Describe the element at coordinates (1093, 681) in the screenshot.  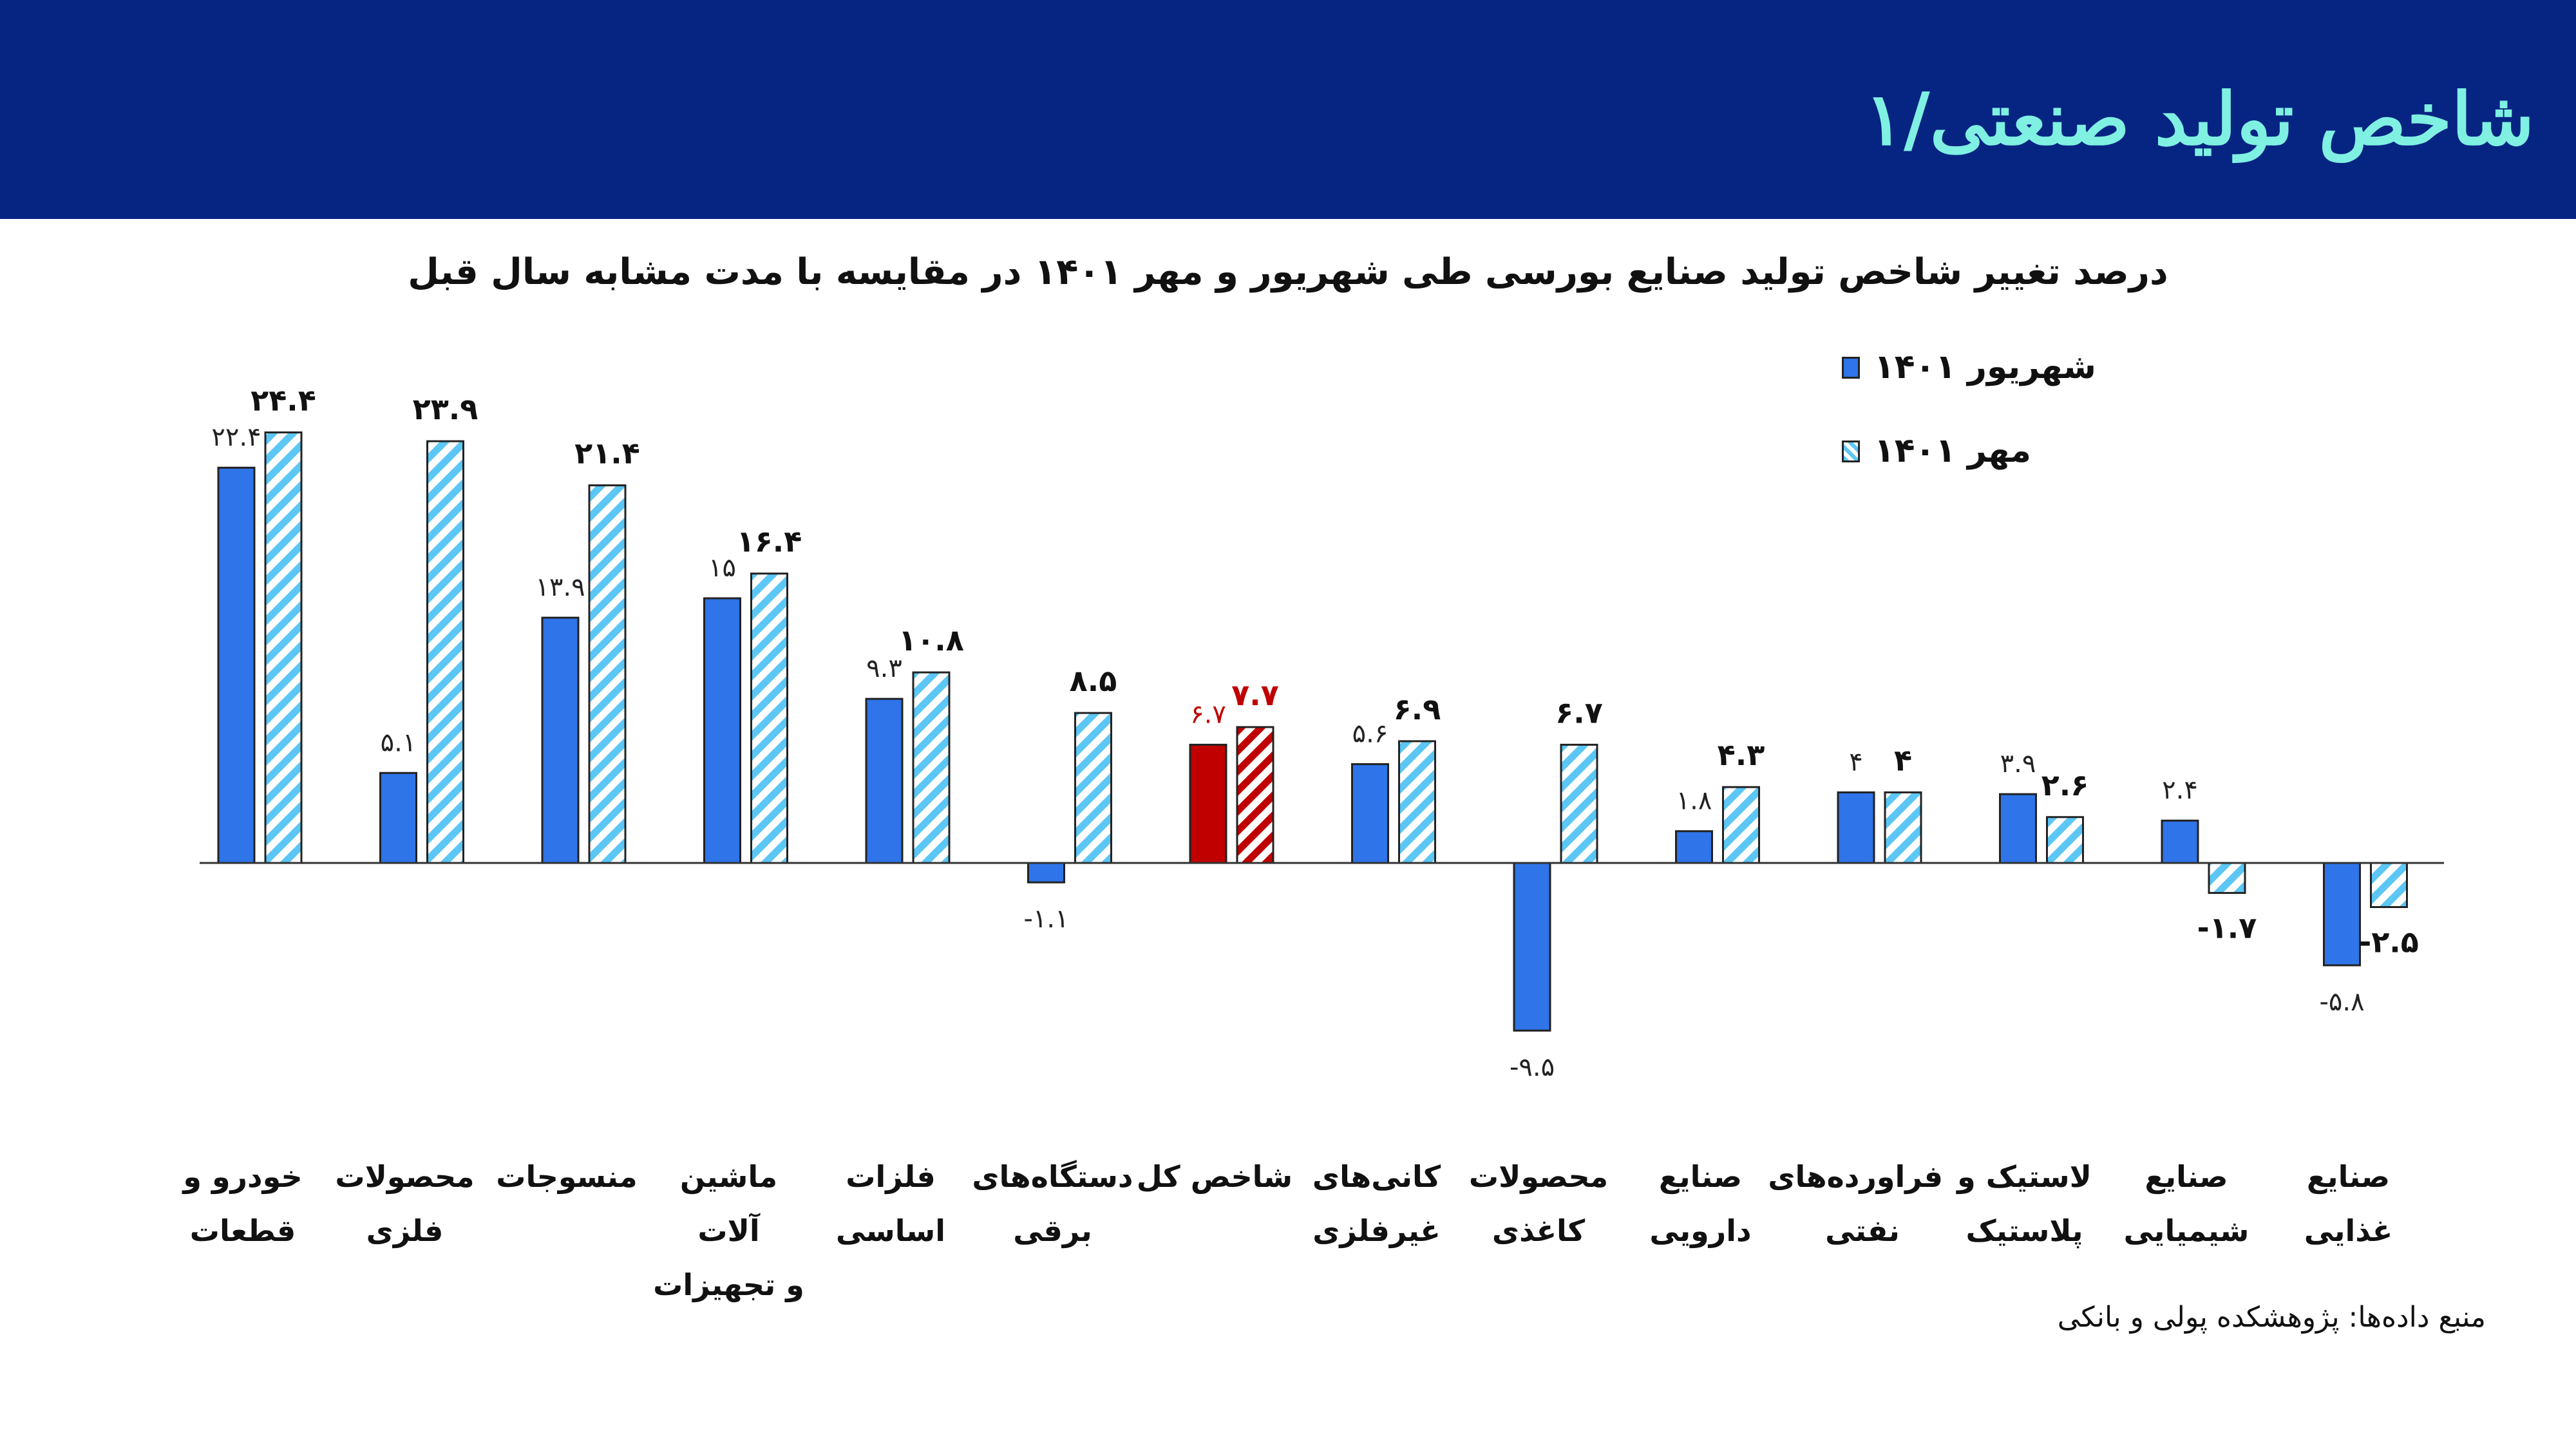
I see `data-label-series2: ۸.۵` at that location.